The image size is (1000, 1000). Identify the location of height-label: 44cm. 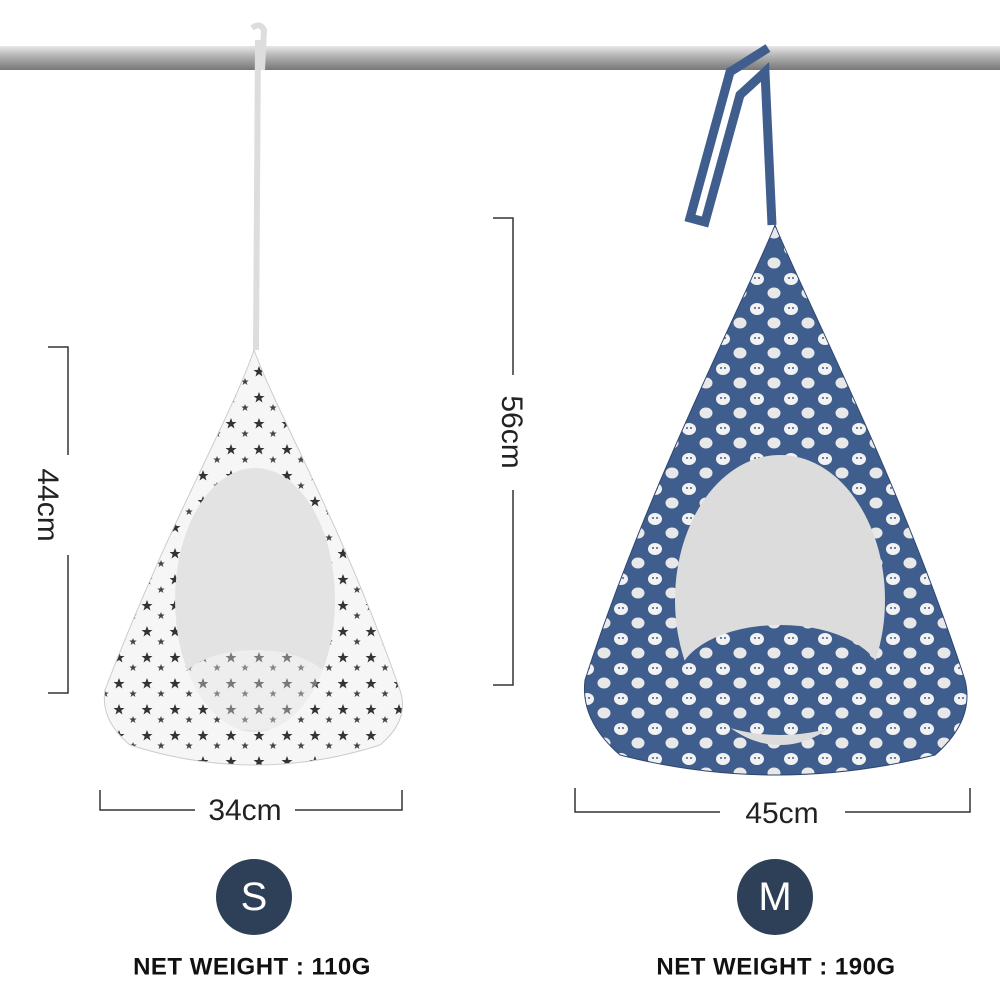
(47, 504).